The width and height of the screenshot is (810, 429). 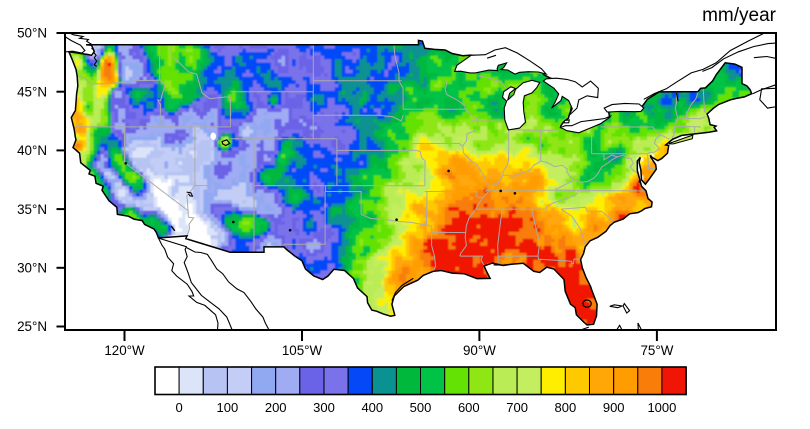 I want to click on svg-text: 30°N, so click(x=32, y=268).